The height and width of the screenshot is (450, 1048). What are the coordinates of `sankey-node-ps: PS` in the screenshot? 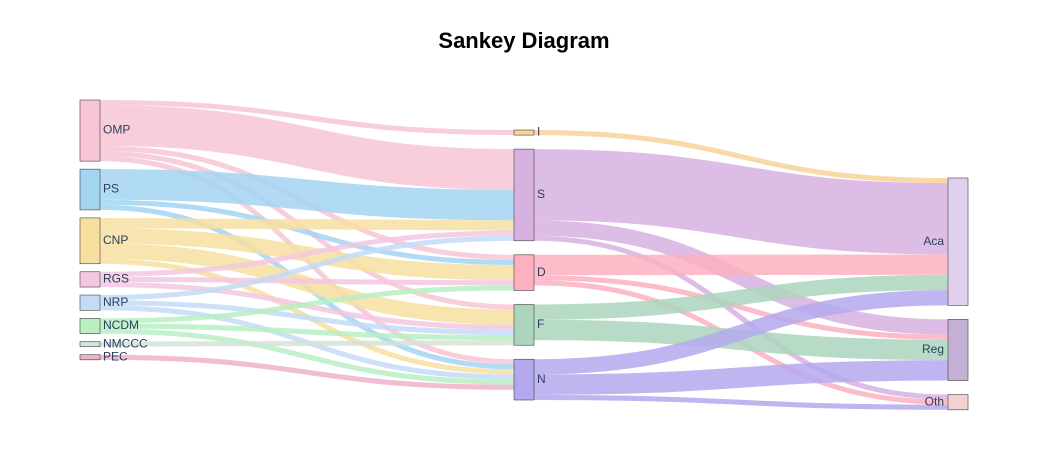 It's located at (99, 189).